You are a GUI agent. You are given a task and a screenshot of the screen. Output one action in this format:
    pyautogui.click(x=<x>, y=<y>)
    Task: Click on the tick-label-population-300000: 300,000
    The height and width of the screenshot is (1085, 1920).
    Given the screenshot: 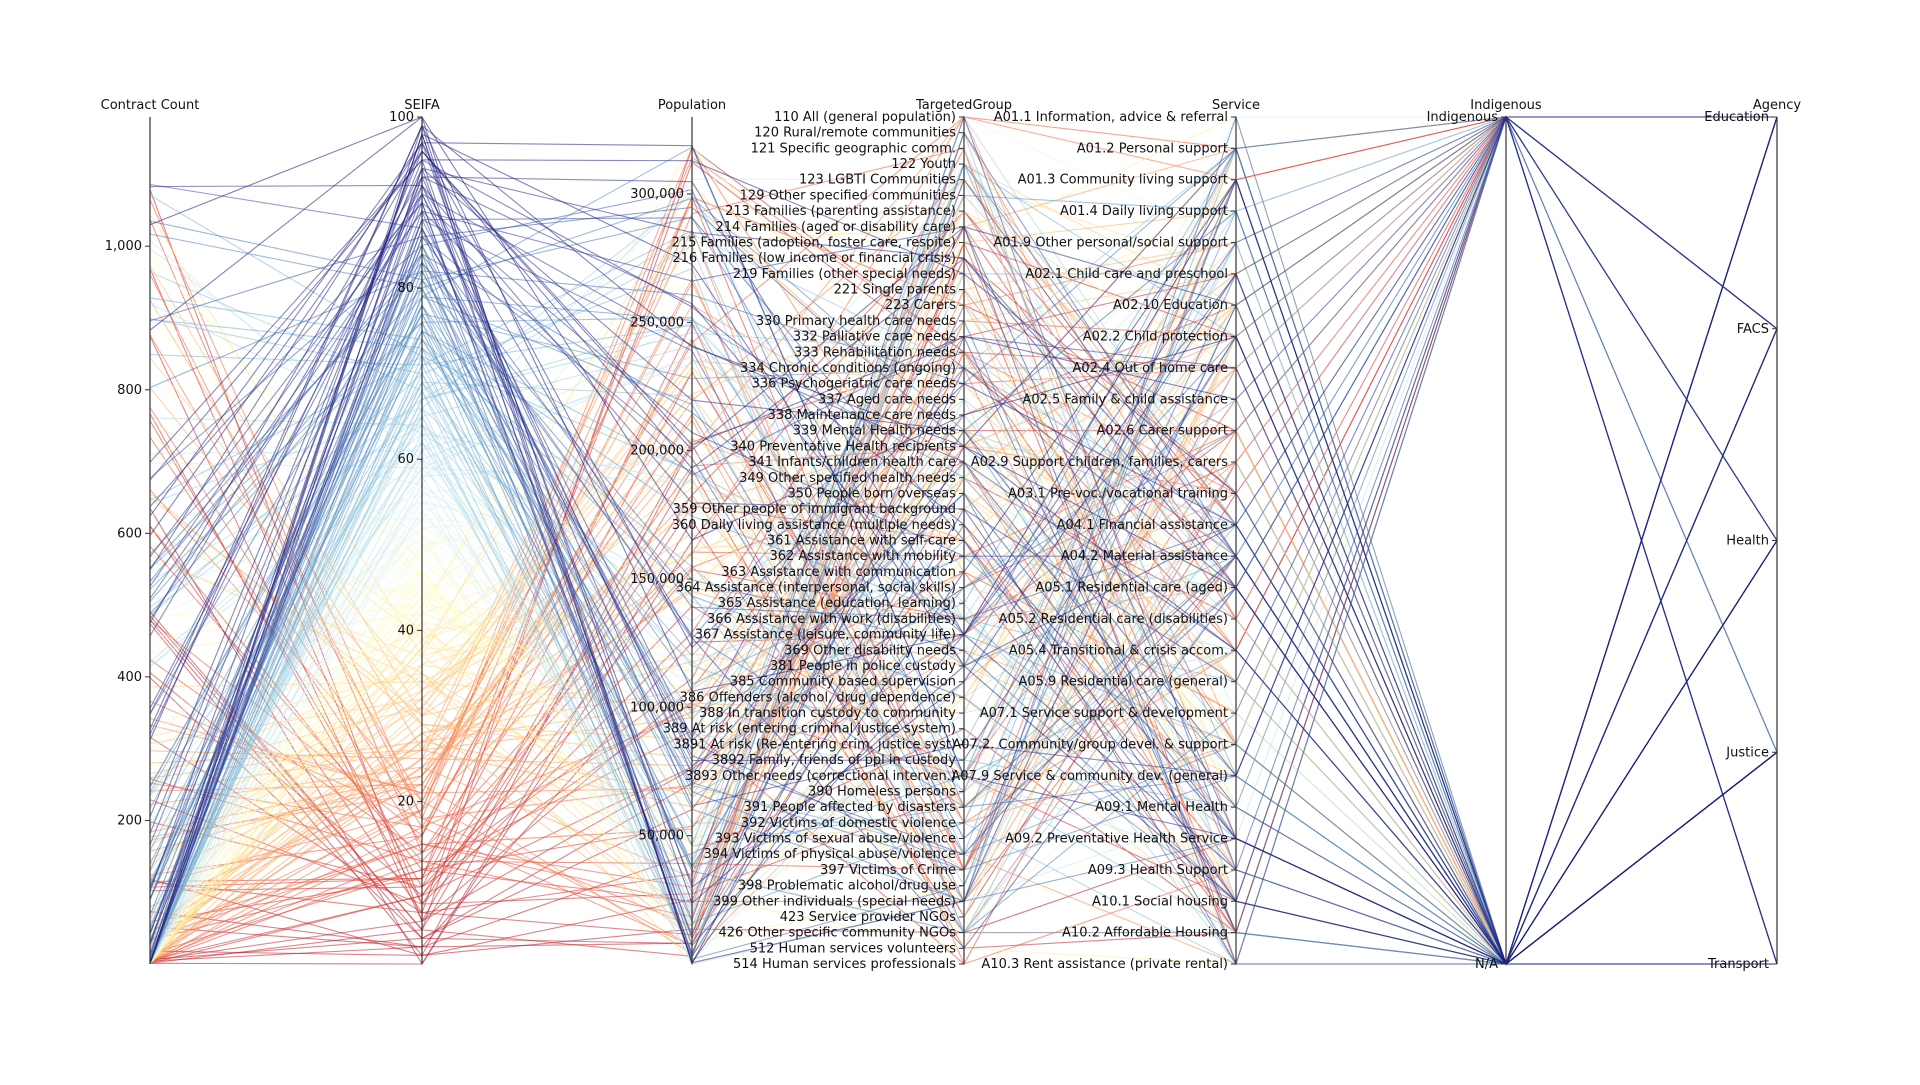 What is the action you would take?
    pyautogui.click(x=657, y=194)
    